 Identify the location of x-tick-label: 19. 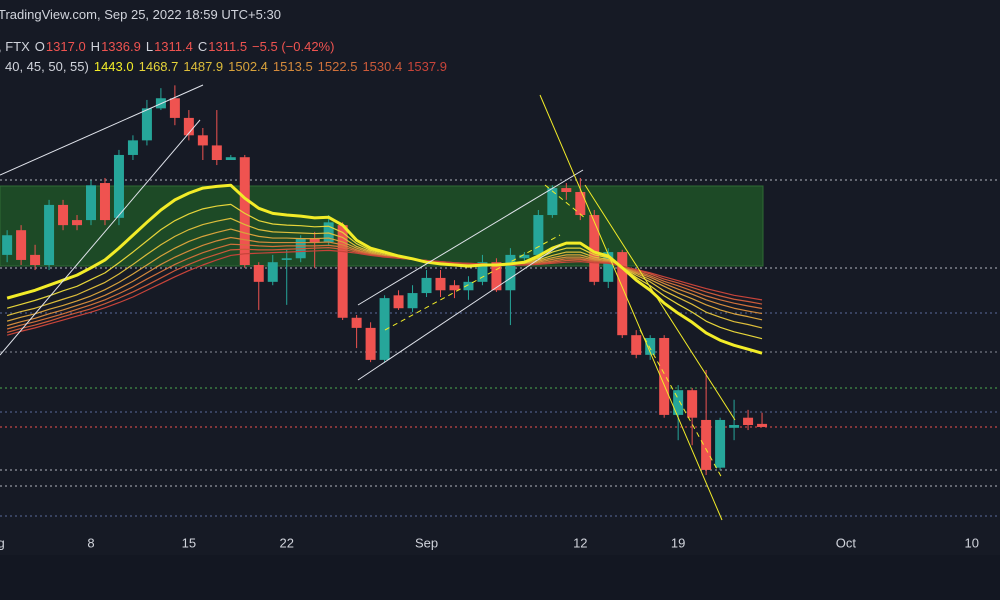
(678, 542).